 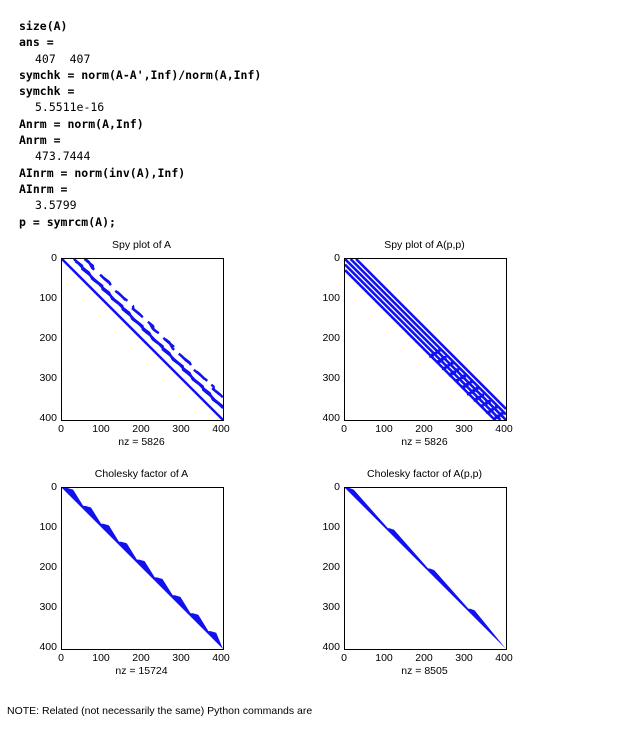 What do you see at coordinates (140, 74) in the screenshot?
I see `console-command-line: symchk = norm(A-A',Inf)/norm(A,Inf)` at bounding box center [140, 74].